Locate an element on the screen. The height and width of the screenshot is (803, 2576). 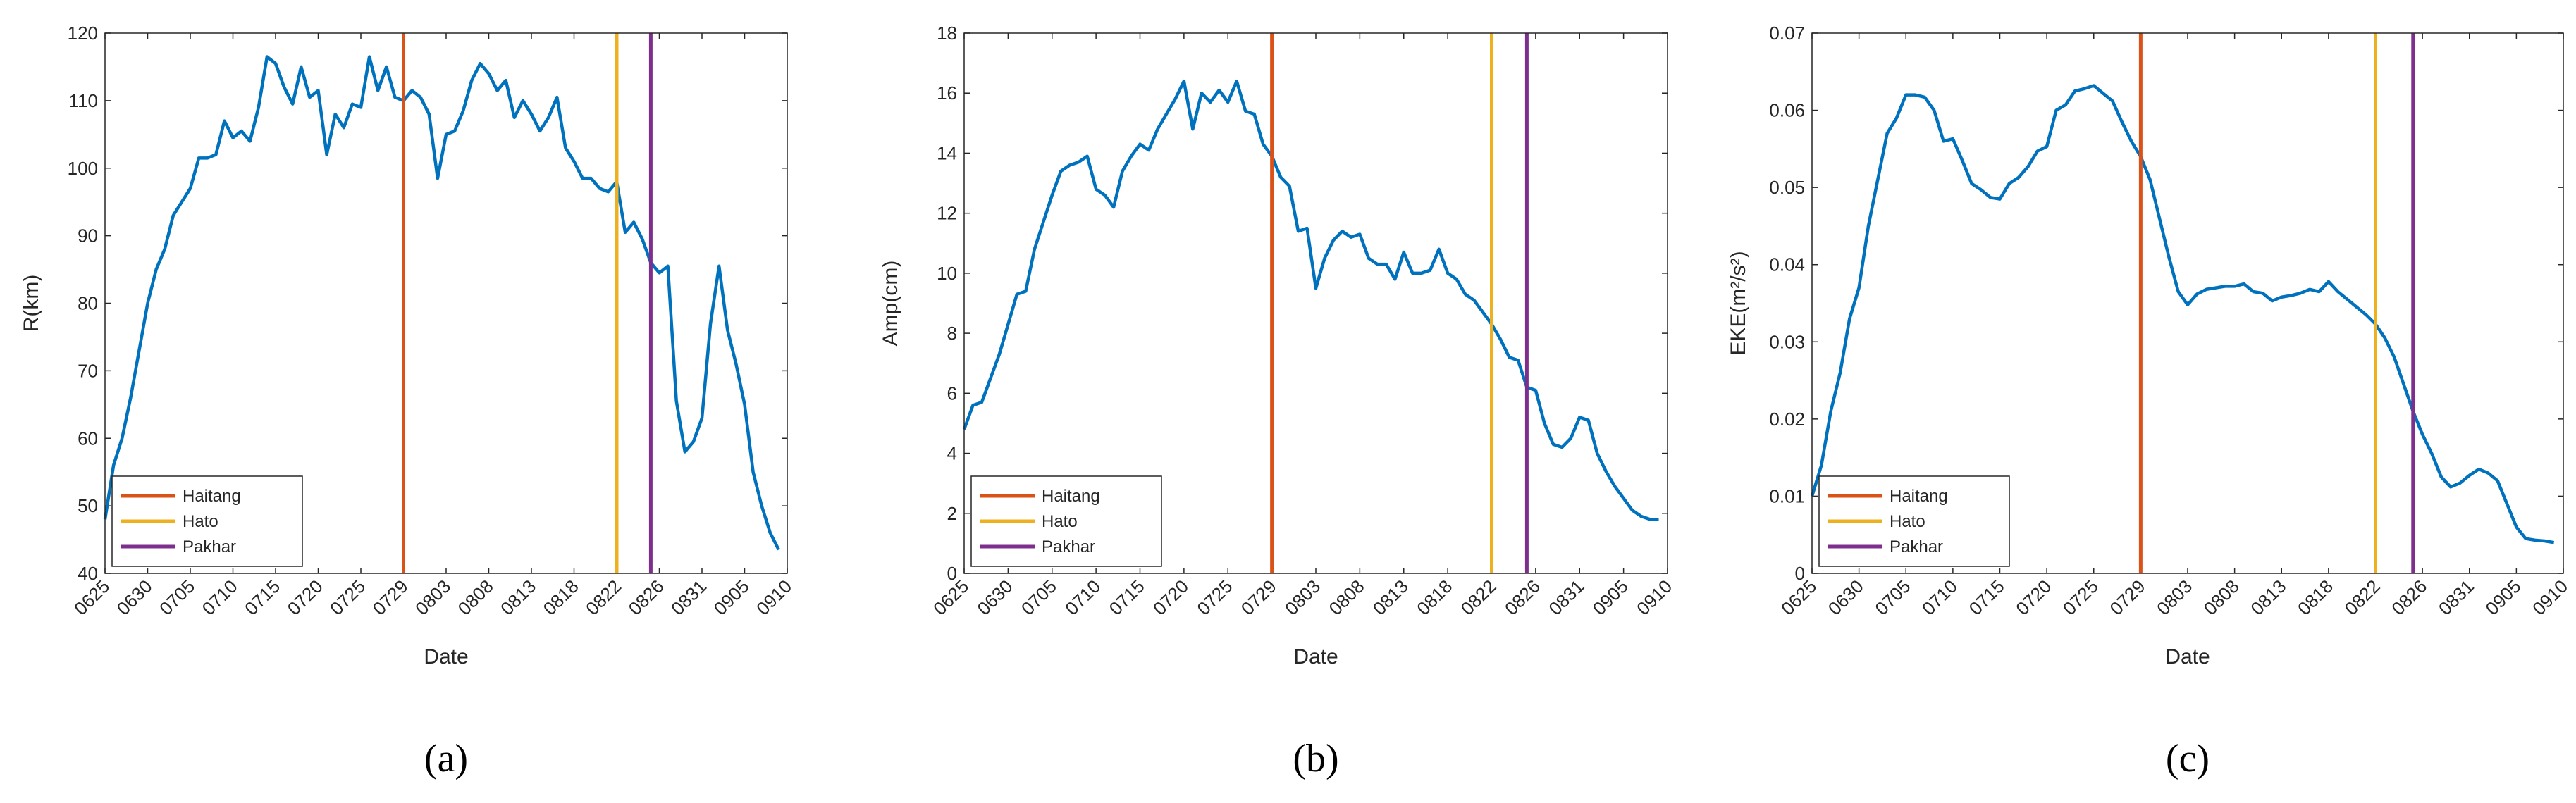
y-axis-label: EKE(m²/s²) is located at coordinates (1738, 303).